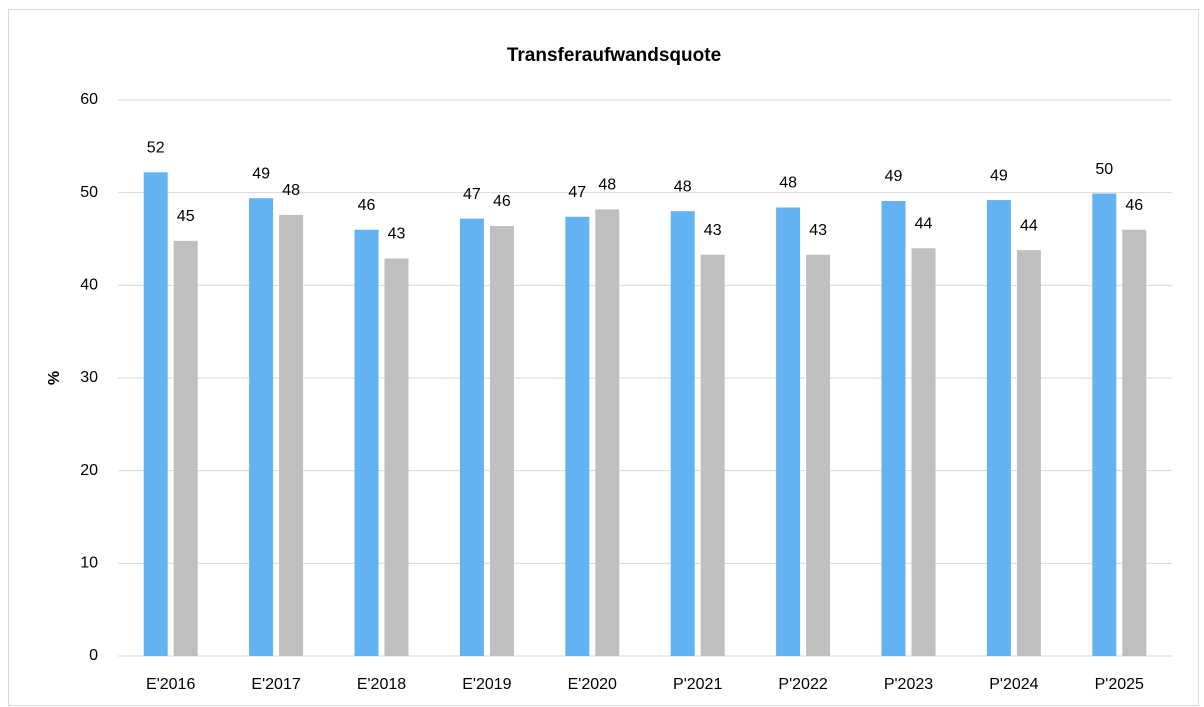 The width and height of the screenshot is (1204, 707). I want to click on y-tick-label: 10, so click(89, 563).